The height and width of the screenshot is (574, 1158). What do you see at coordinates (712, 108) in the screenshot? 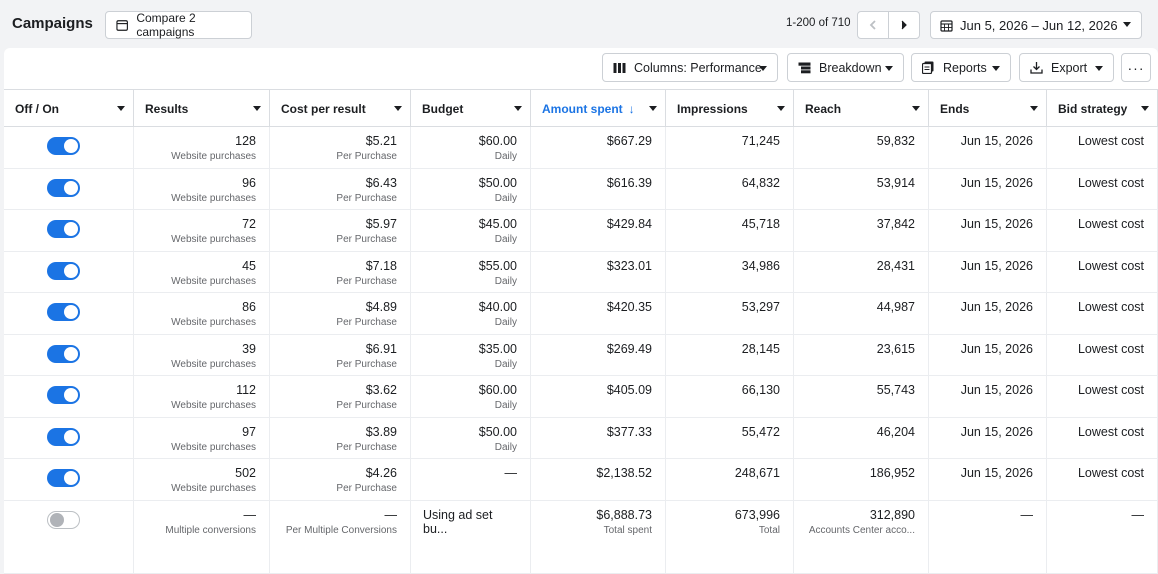
I see `column-header-label: Impressions` at bounding box center [712, 108].